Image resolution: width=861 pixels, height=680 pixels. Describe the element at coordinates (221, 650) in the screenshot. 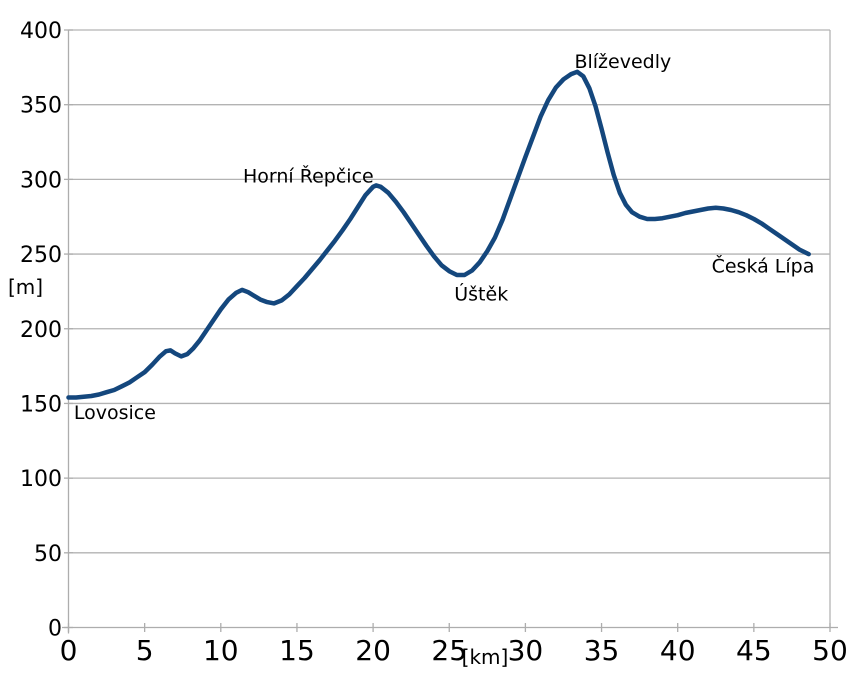

I see `x-tick-label: 10` at that location.